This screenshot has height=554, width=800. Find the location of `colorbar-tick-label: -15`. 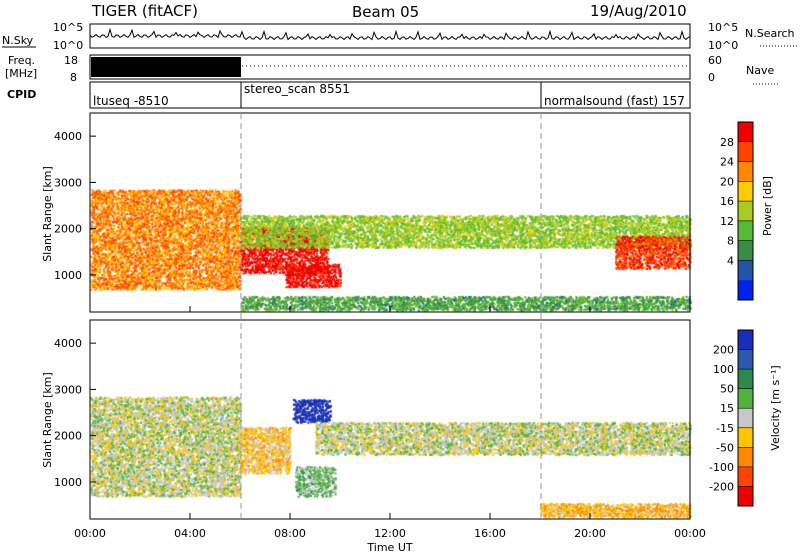

colorbar-tick-label: -15 is located at coordinates (725, 428).